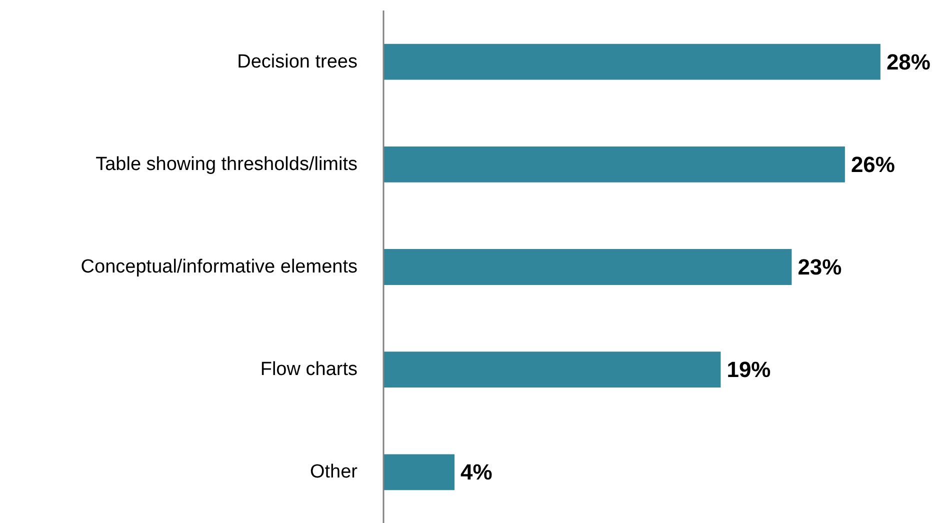 This screenshot has height=523, width=951. I want to click on y-tick-label: Conceptual/informative elements, so click(219, 267).